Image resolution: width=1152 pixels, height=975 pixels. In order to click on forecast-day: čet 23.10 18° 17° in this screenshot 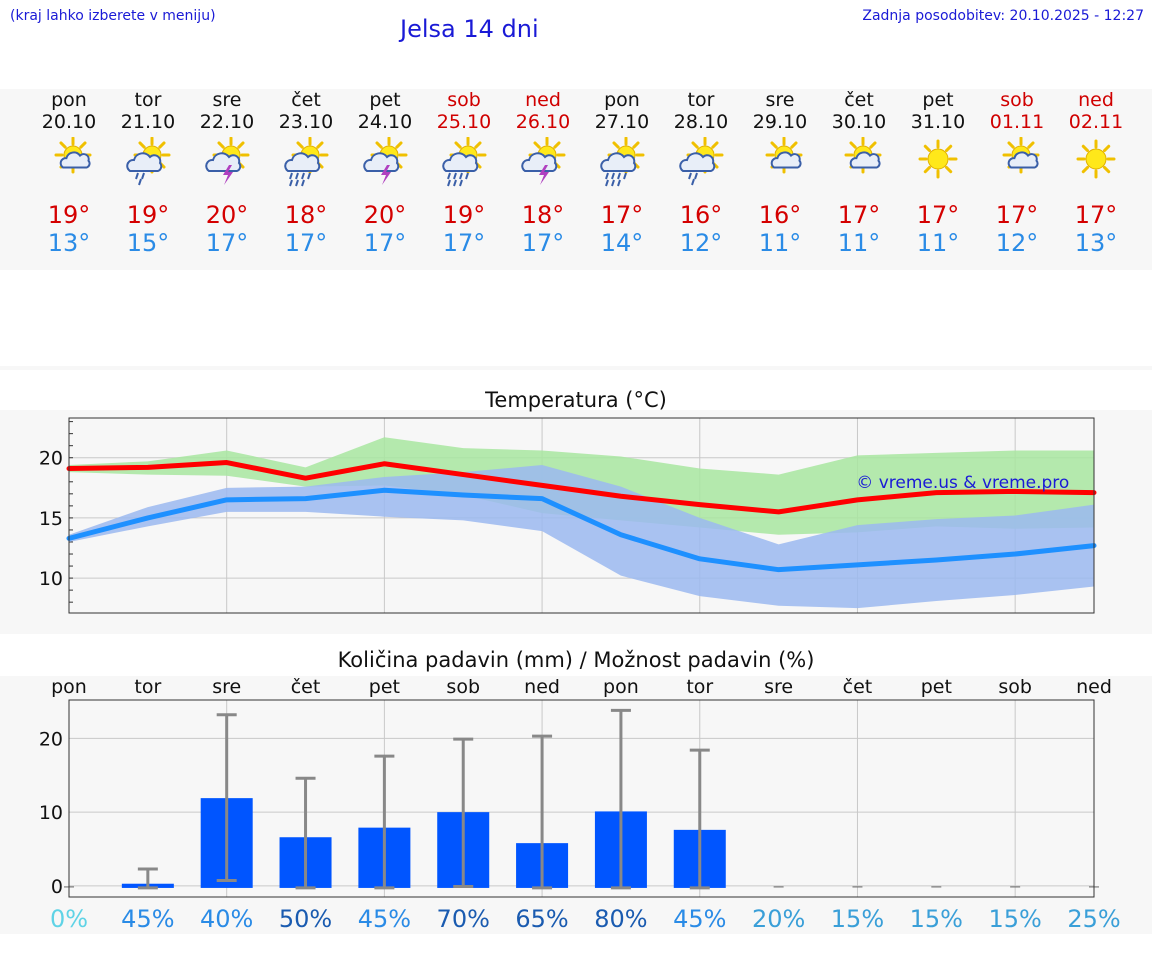, I will do `click(306, 173)`.